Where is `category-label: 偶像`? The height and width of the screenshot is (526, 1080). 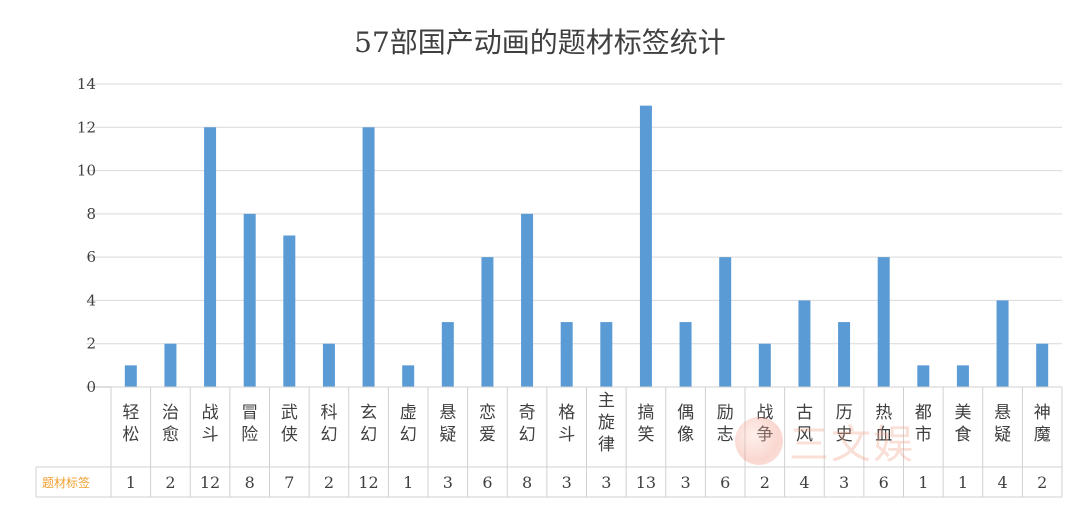 category-label: 偶像 is located at coordinates (685, 424).